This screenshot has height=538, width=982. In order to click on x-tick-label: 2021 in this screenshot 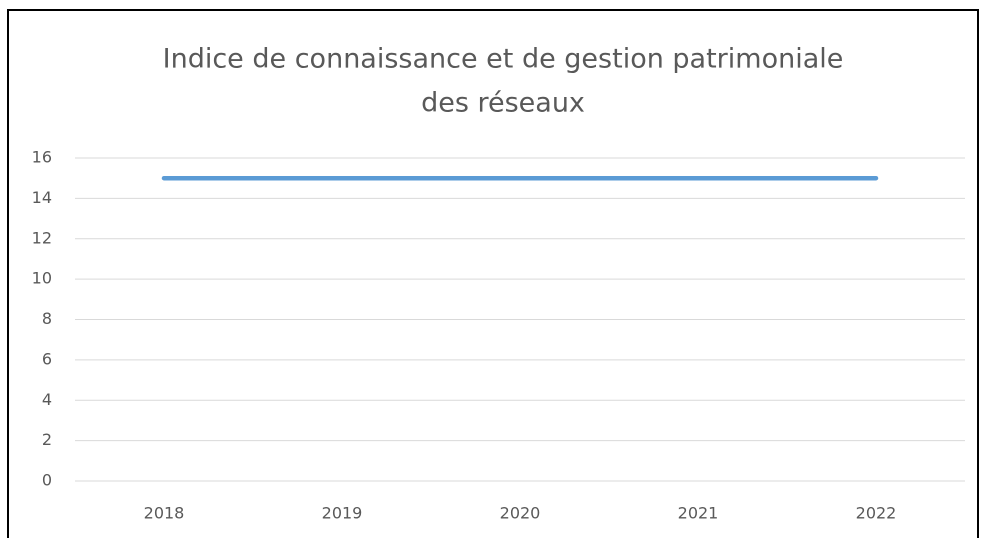, I will do `click(698, 513)`.